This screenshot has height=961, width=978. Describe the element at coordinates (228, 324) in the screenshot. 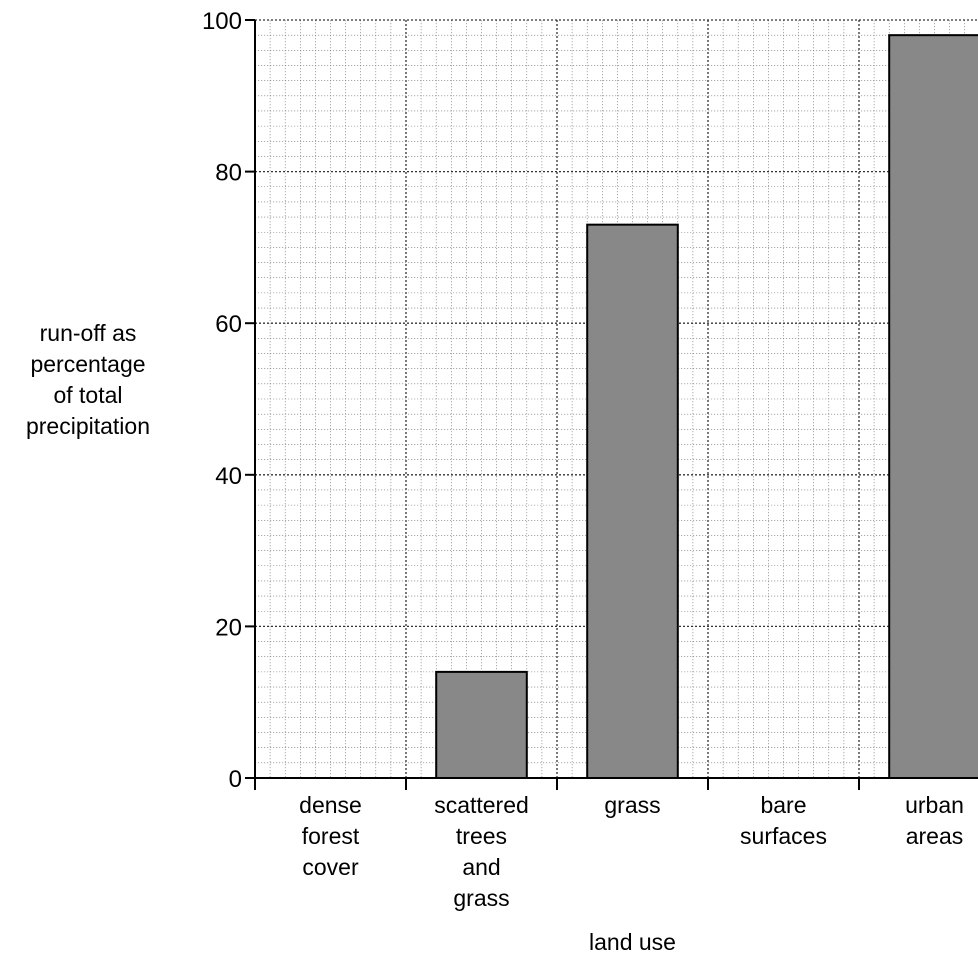

I see `y-tick-label: 60` at that location.